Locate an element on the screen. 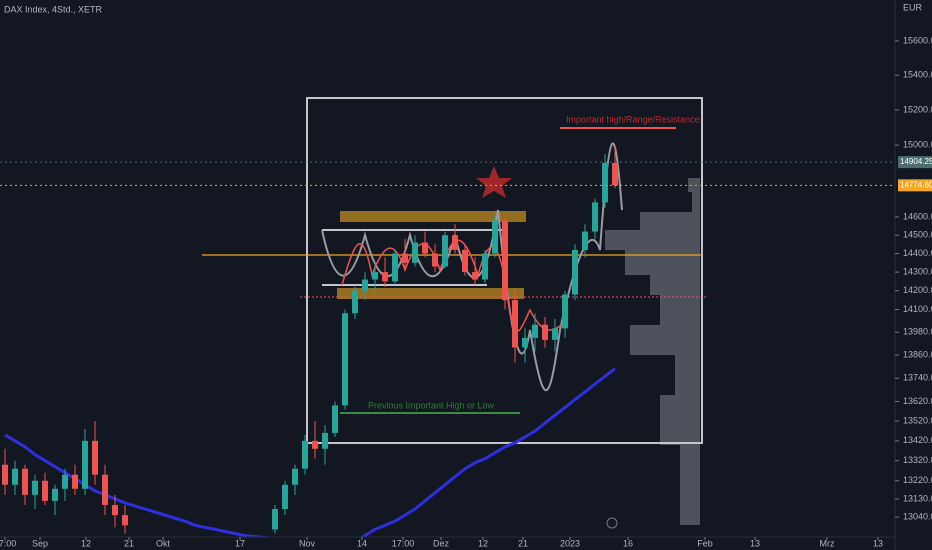  y-tick-label: 13320.00 is located at coordinates (917, 460).